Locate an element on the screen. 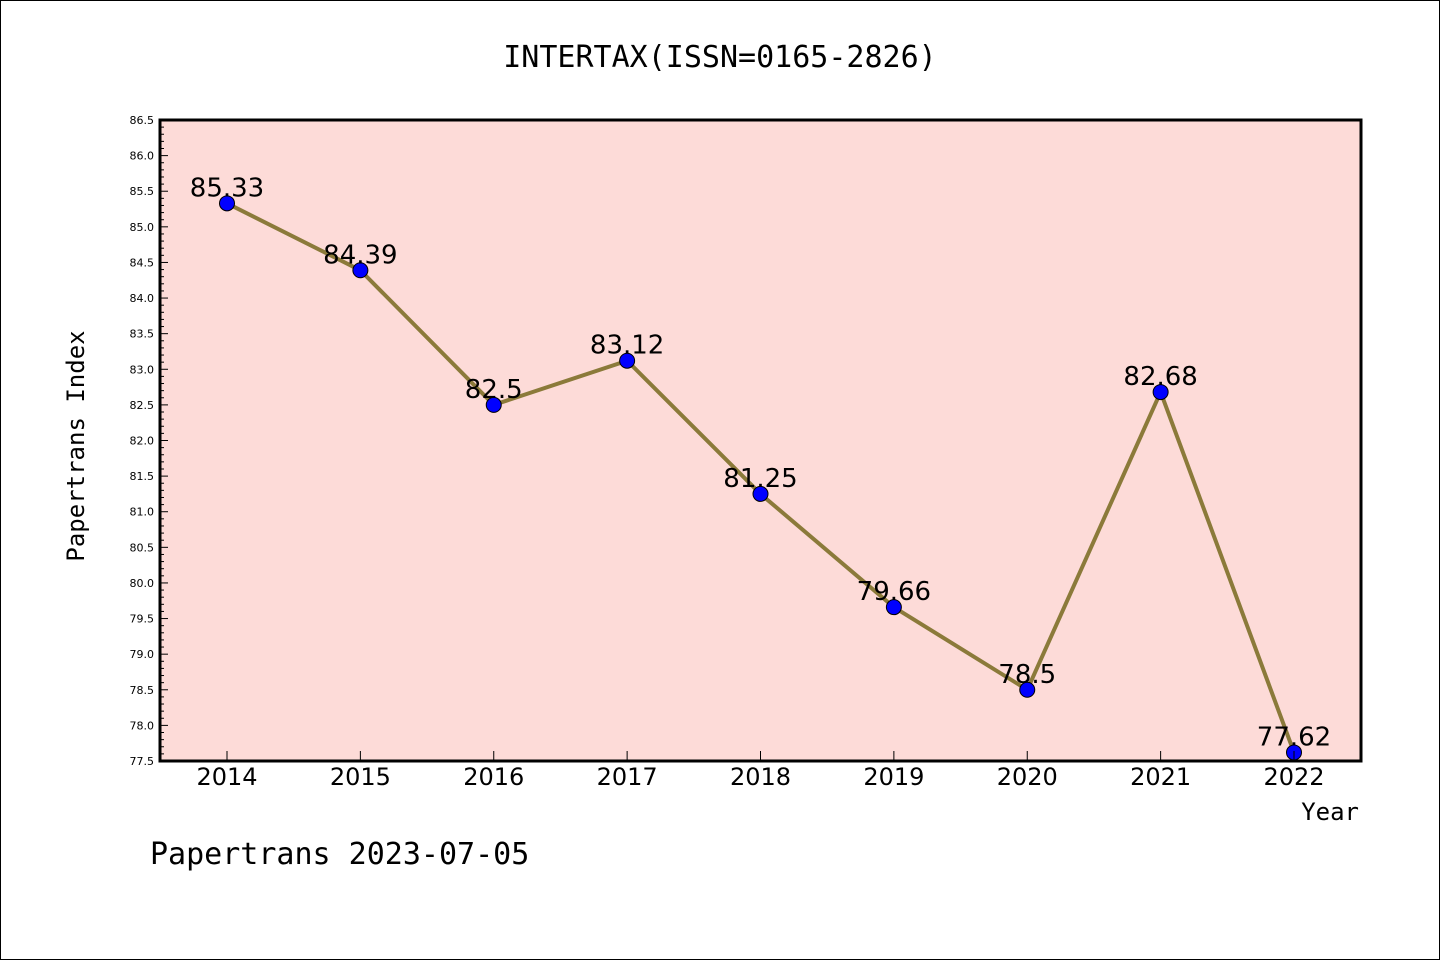 The height and width of the screenshot is (960, 1440). data-label: 77.62 is located at coordinates (1294, 737).